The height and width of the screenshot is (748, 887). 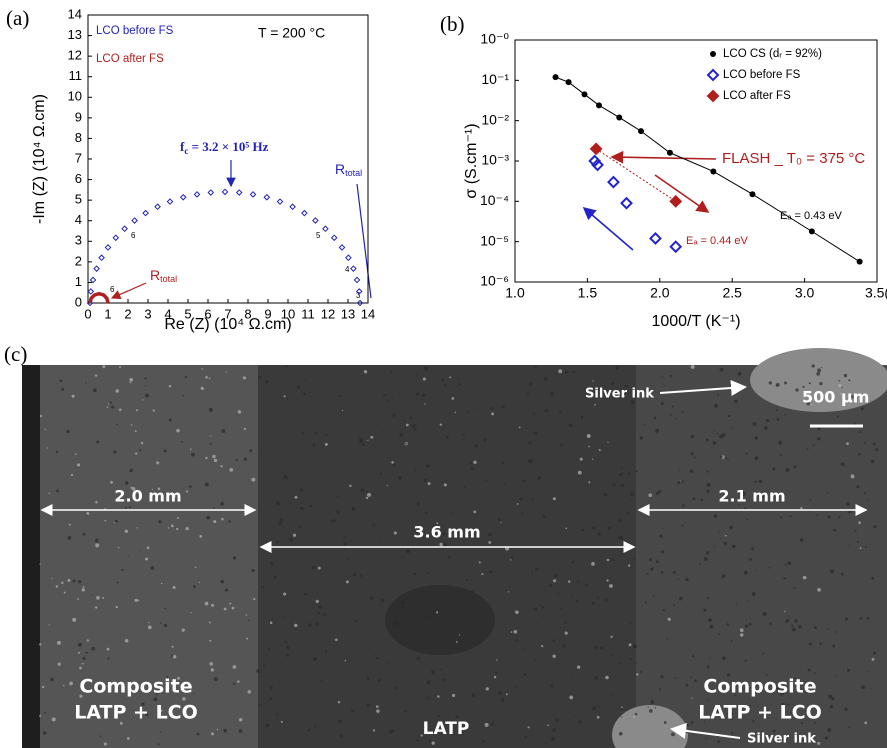 What do you see at coordinates (660, 293) in the screenshot?
I see `x-tick-label: 2.0` at bounding box center [660, 293].